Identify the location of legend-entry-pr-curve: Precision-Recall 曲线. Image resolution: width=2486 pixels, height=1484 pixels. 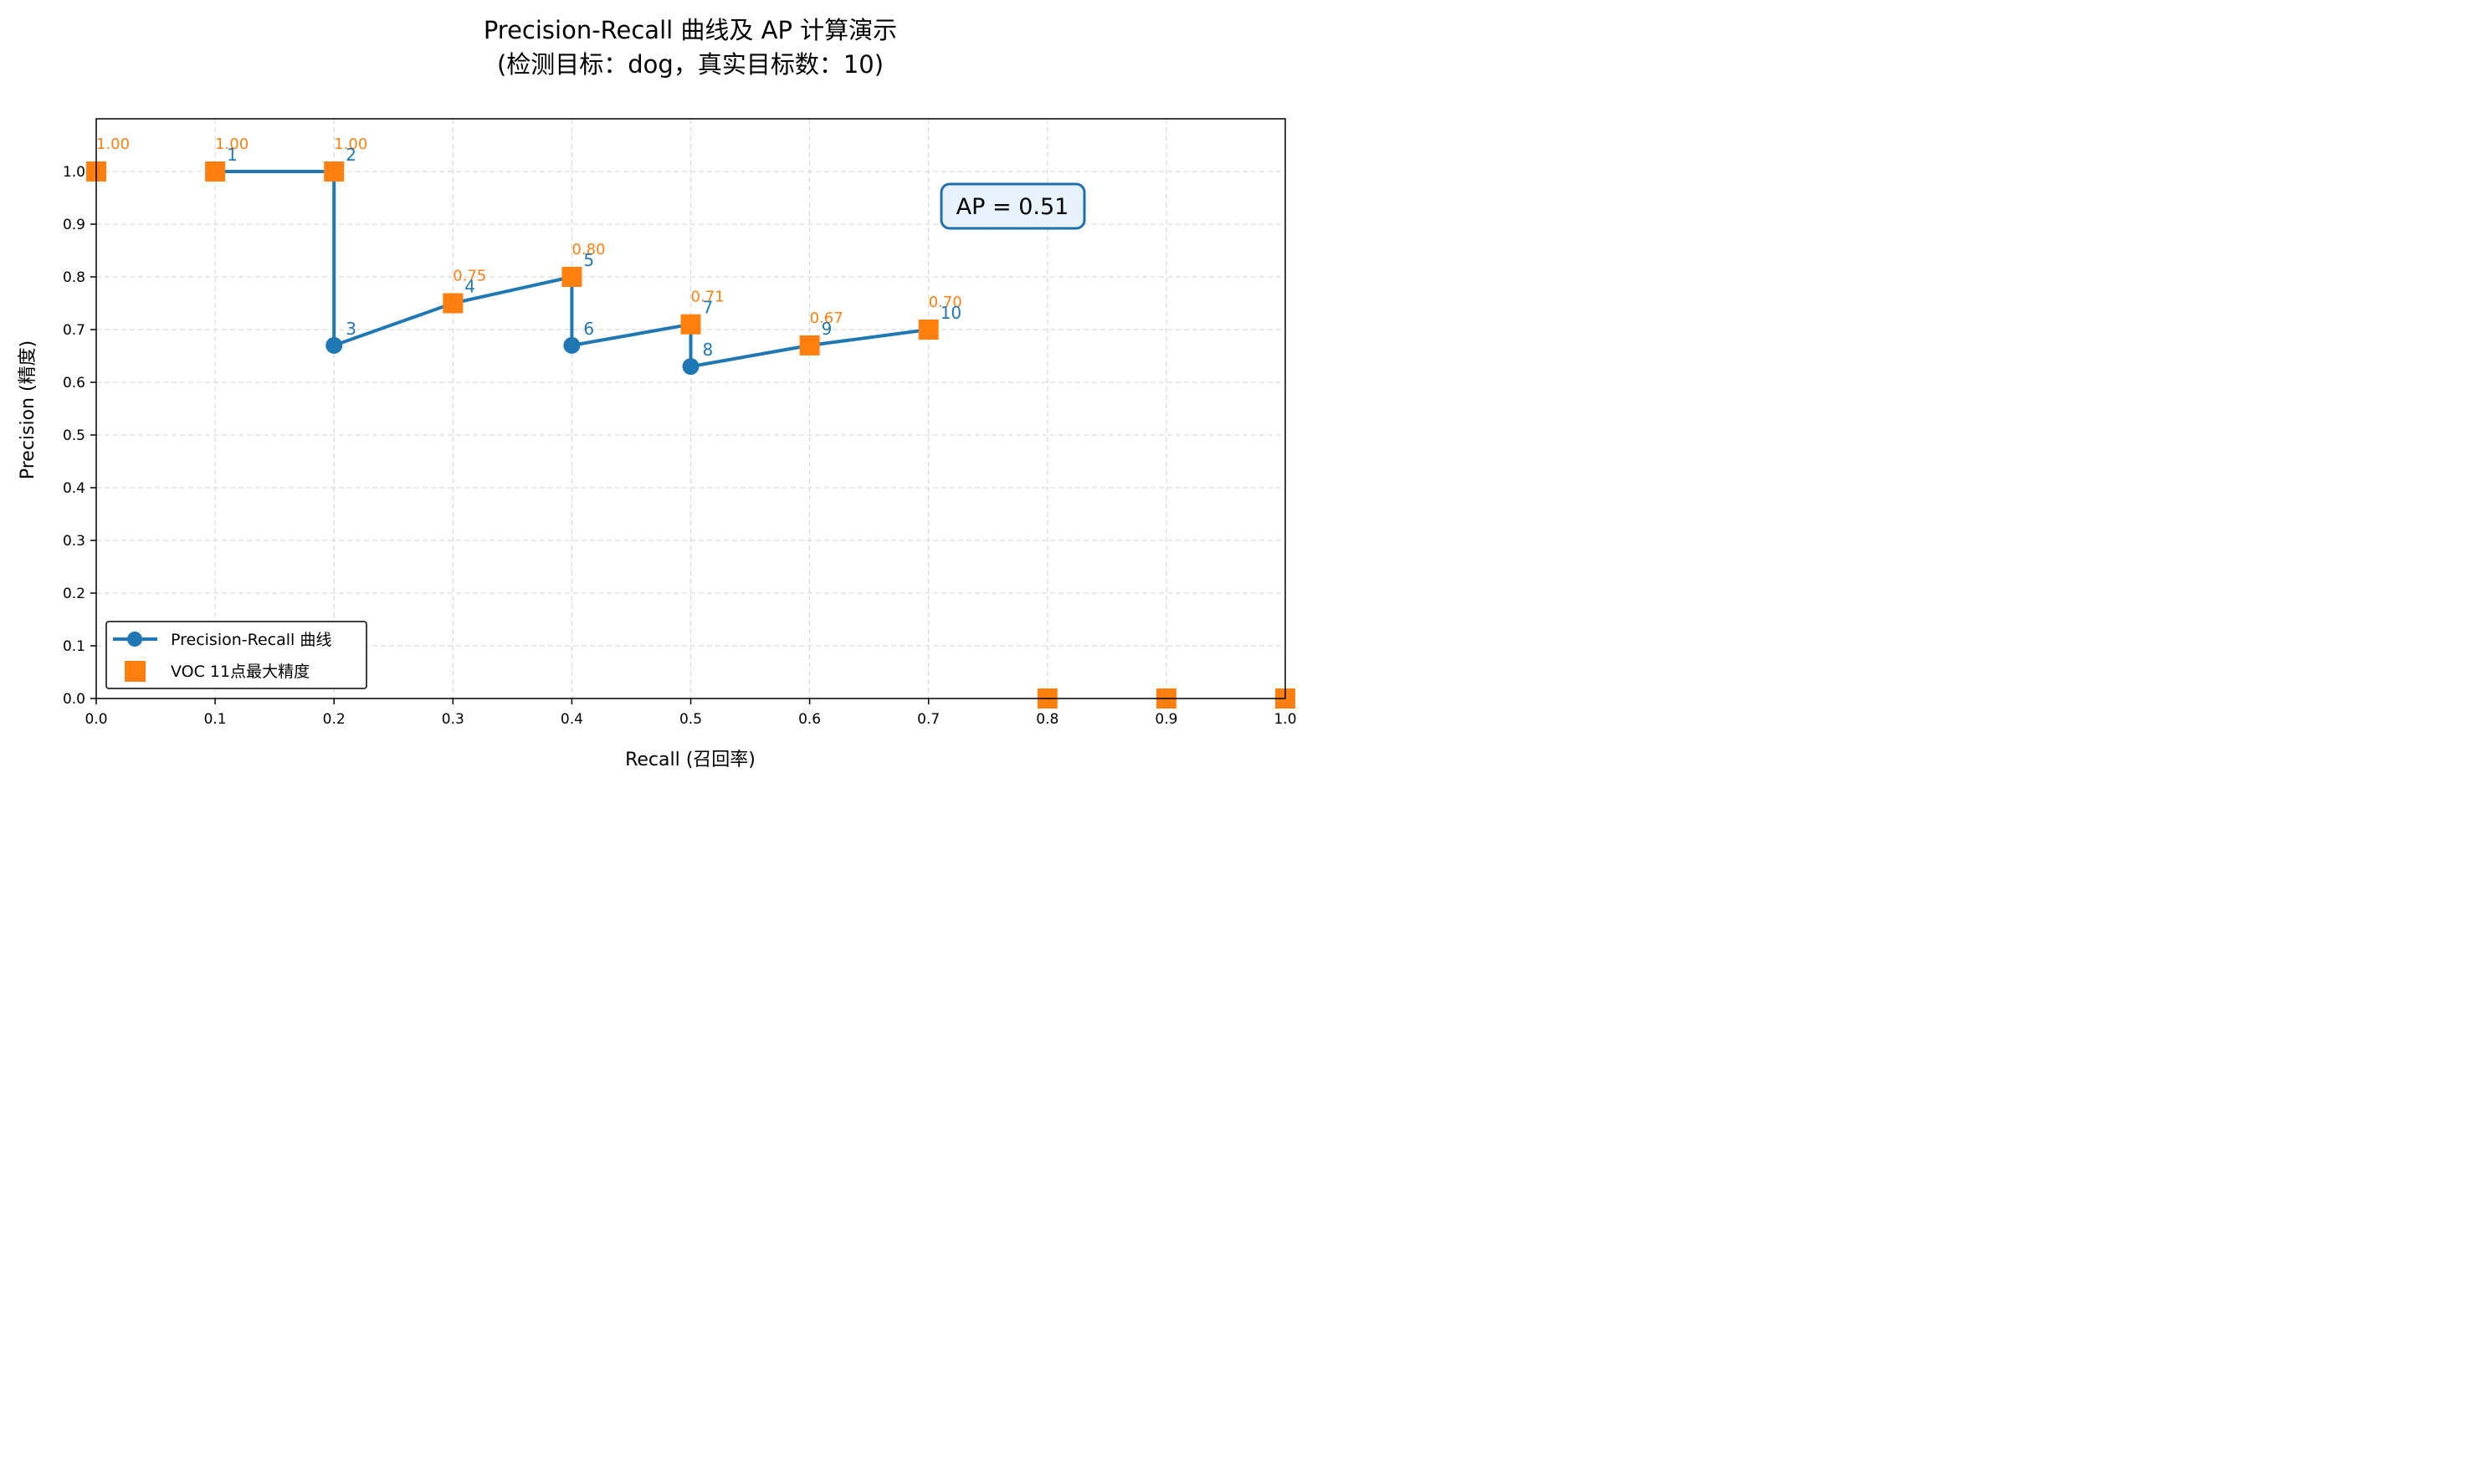
(251, 640).